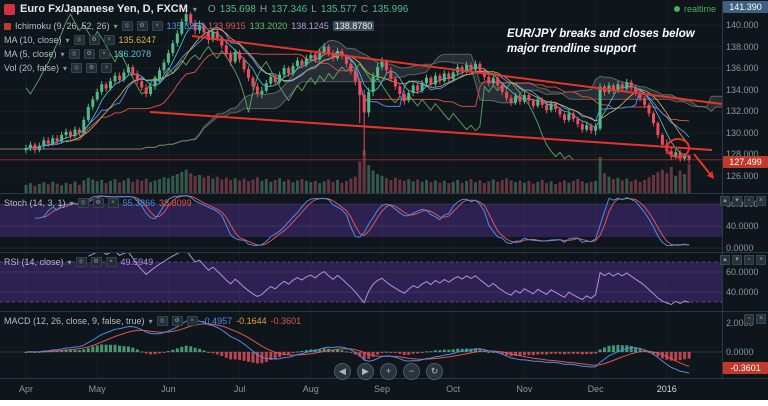 This screenshot has height=406, width=768. I want to click on indicator-value: -0.1644, so click(251, 321).